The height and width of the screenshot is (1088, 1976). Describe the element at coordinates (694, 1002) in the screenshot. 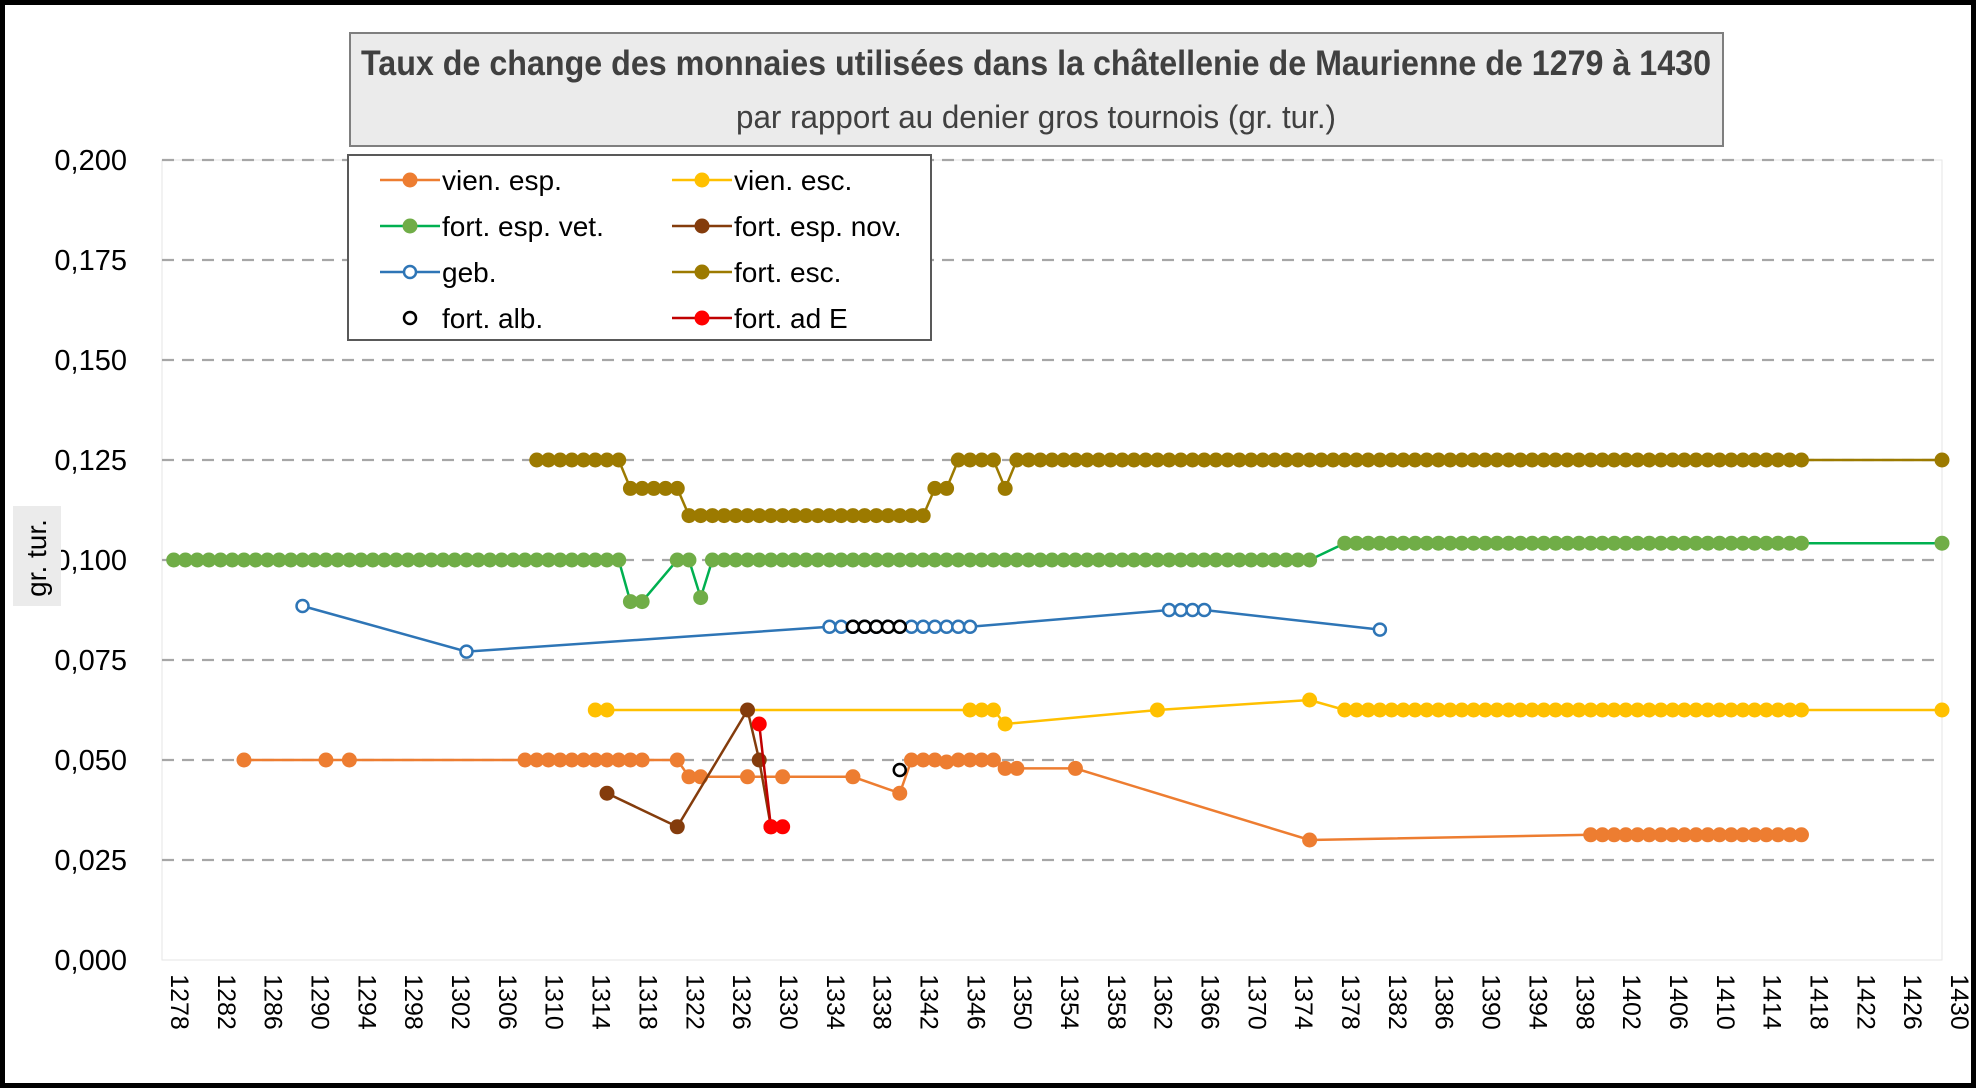

I see `x-tick-label: 1322` at that location.